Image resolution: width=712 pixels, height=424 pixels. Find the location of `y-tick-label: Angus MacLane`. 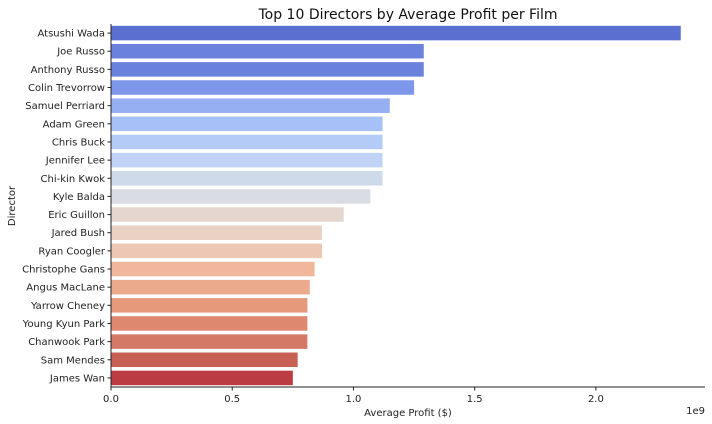

y-tick-label: Angus MacLane is located at coordinates (65, 288).